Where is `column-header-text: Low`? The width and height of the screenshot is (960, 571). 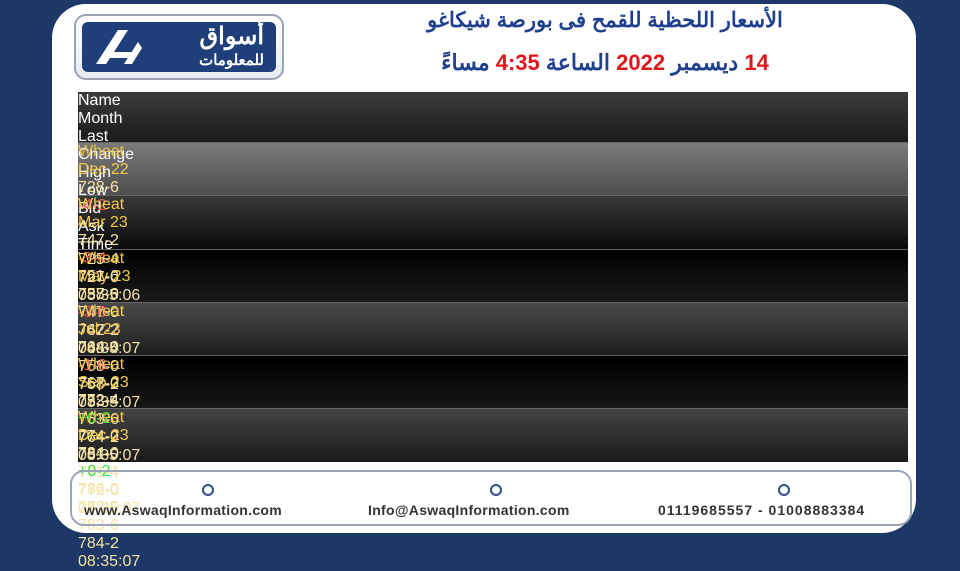 column-header-text: Low is located at coordinates (93, 190).